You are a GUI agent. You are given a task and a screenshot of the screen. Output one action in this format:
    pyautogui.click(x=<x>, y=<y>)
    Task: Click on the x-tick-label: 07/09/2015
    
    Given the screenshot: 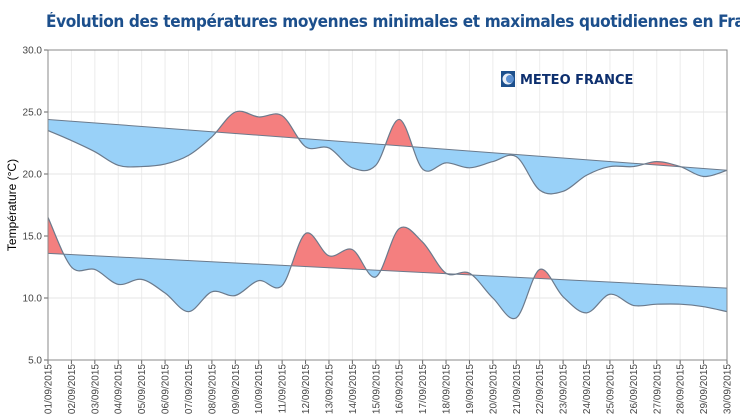 What is the action you would take?
    pyautogui.click(x=189, y=389)
    